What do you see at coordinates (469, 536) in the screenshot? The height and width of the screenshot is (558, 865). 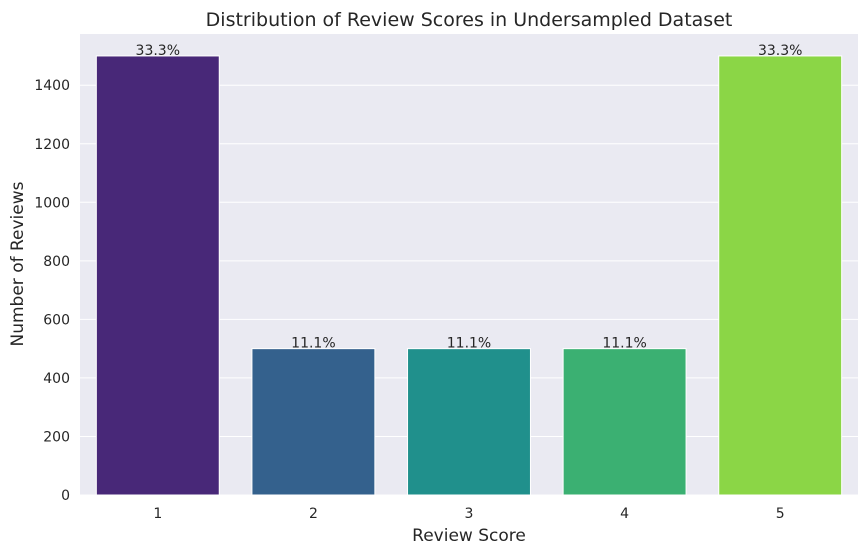 I see `x-axis-label: Review Score` at bounding box center [469, 536].